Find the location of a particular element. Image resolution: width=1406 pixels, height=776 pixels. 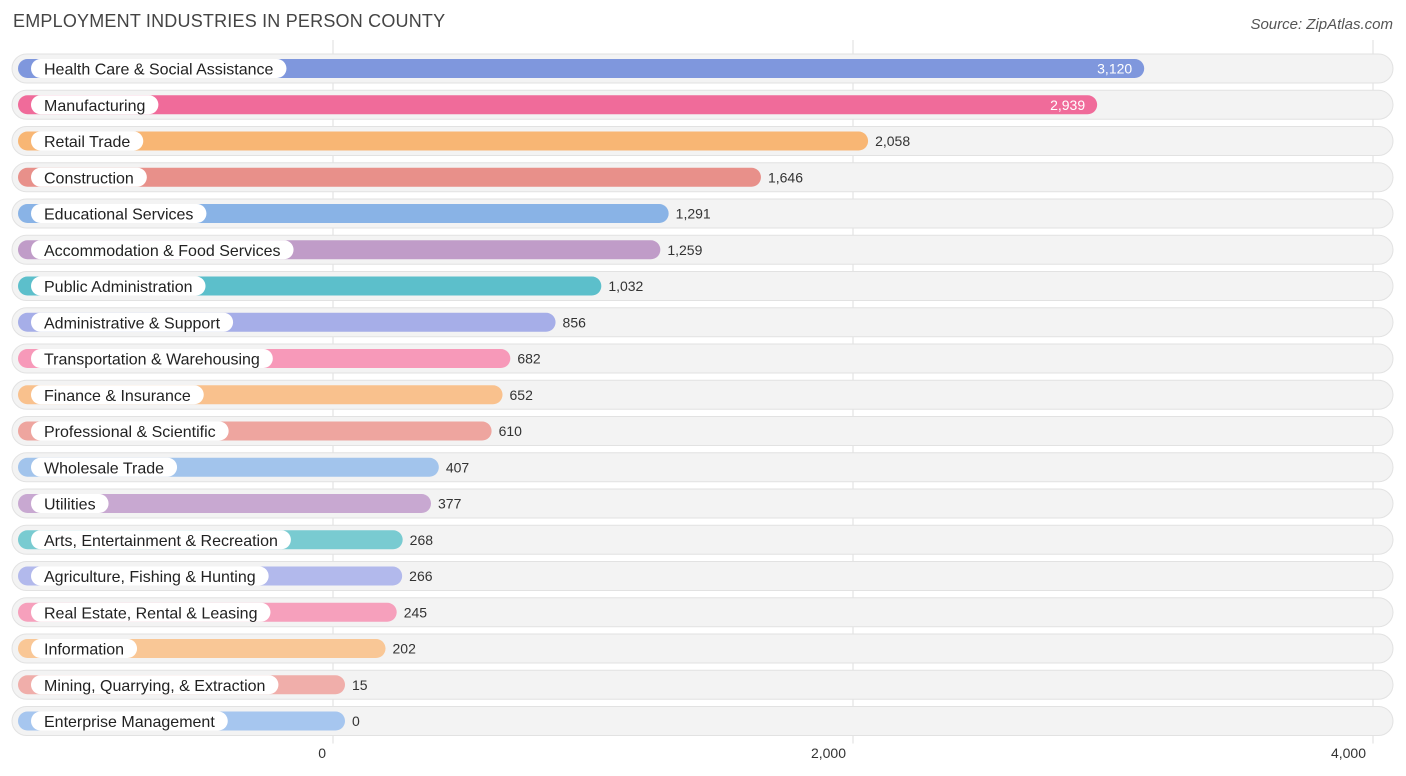

bar-row: Finance & Insurance 652 is located at coordinates (702, 394).